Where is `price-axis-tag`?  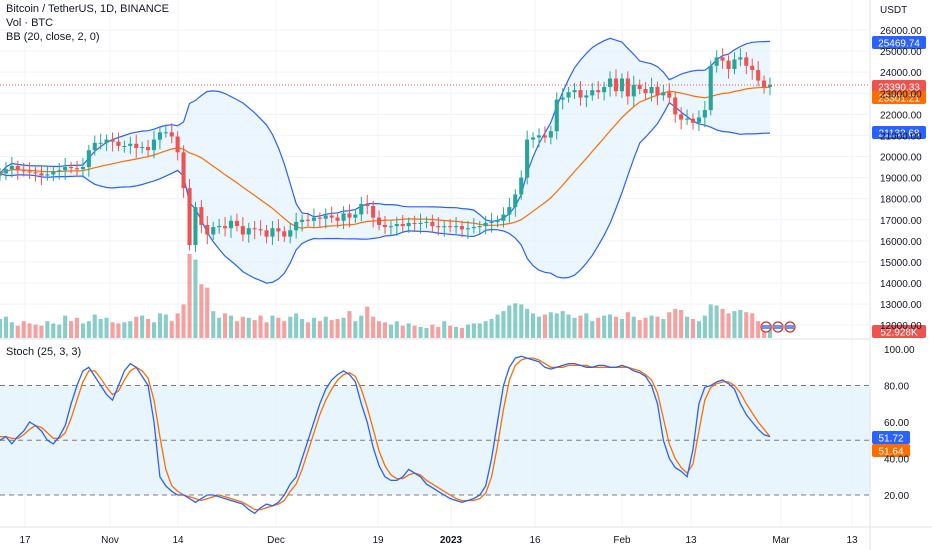 price-axis-tag is located at coordinates (899, 86).